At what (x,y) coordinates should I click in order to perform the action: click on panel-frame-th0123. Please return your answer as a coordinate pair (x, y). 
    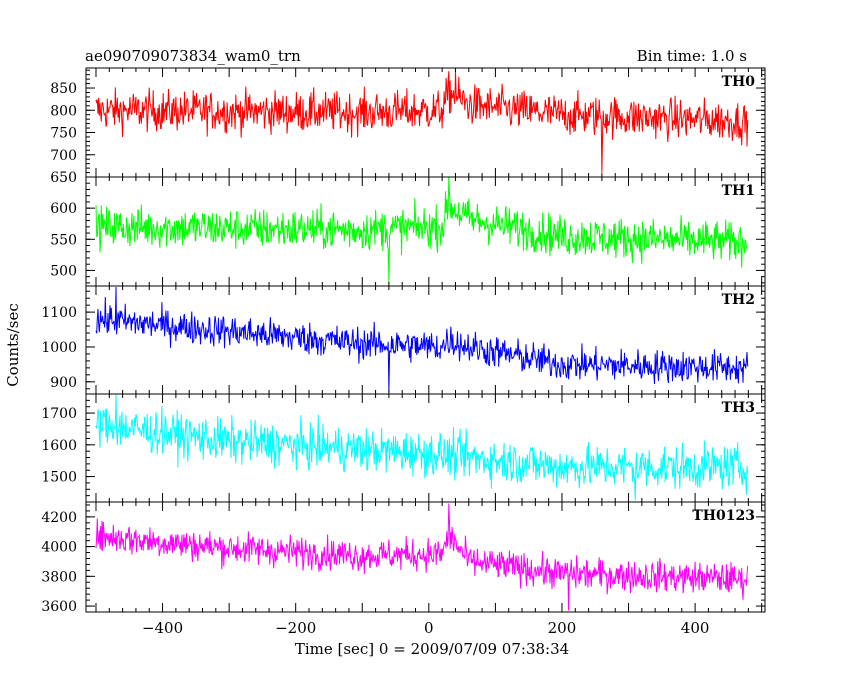
    Looking at the image, I should click on (425, 557).